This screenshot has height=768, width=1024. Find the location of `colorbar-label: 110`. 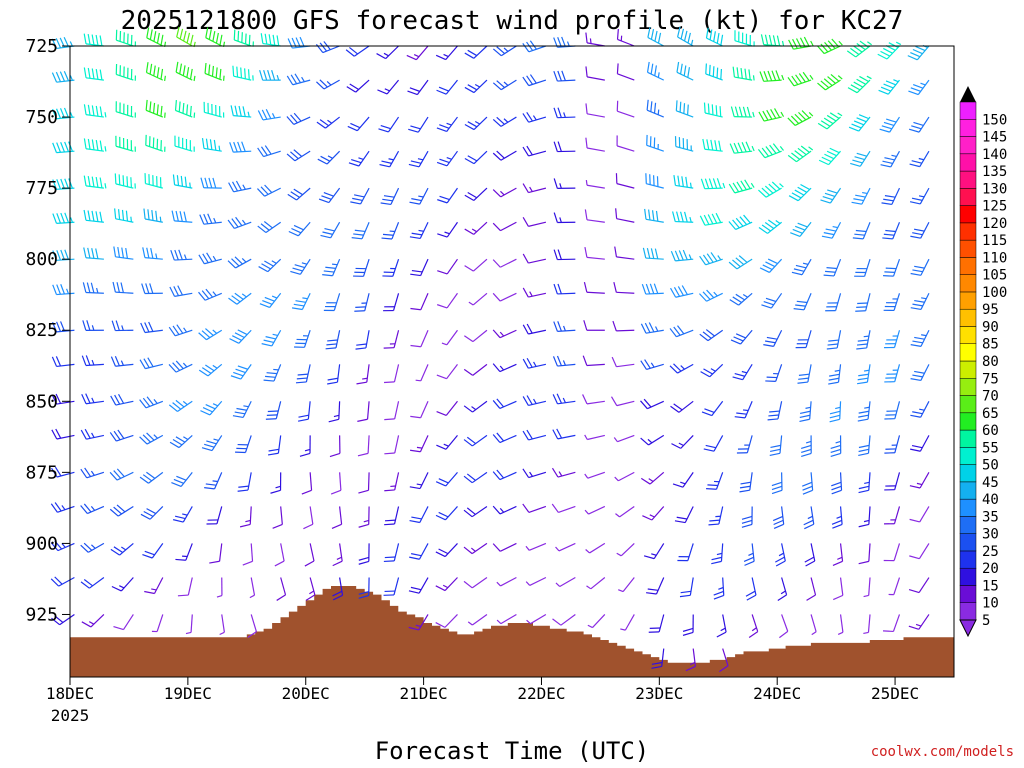

colorbar-label: 110 is located at coordinates (994, 258).